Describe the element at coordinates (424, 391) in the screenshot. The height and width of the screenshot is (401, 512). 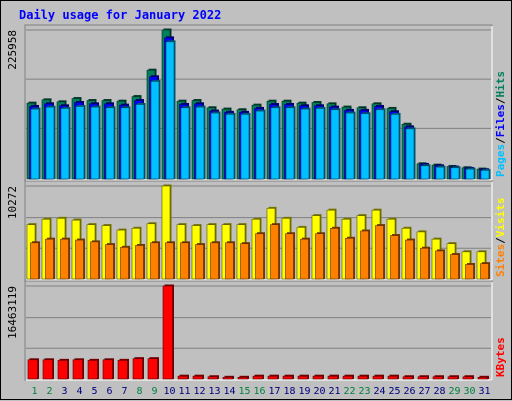
I see `x-tick-label: 27` at that location.